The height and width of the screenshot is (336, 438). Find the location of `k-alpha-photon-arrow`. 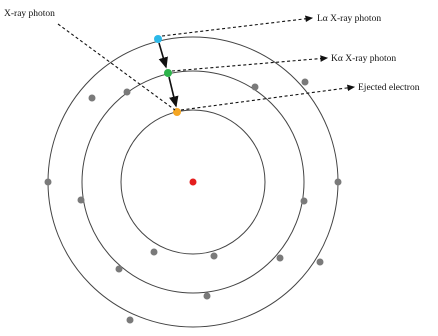

k-alpha-photon-arrow is located at coordinates (250, 63).